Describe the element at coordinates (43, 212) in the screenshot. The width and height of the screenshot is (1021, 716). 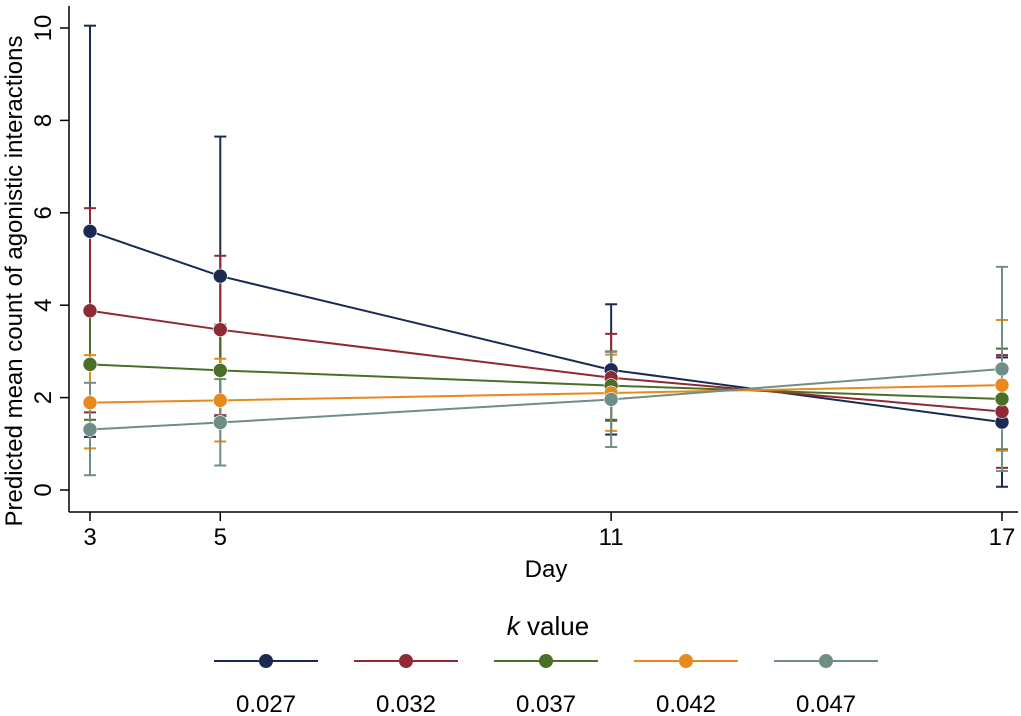
I see `y-tick-label: 6` at that location.